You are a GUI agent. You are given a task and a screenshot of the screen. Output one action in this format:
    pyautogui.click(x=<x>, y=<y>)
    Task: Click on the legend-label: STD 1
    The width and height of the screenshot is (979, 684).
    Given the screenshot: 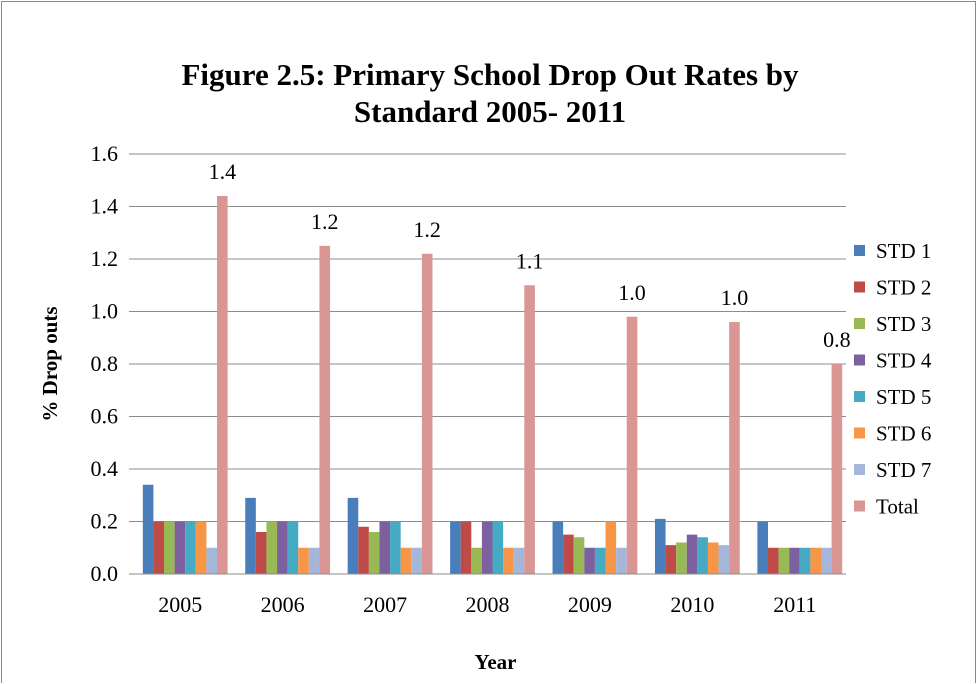 What is the action you would take?
    pyautogui.click(x=903, y=251)
    